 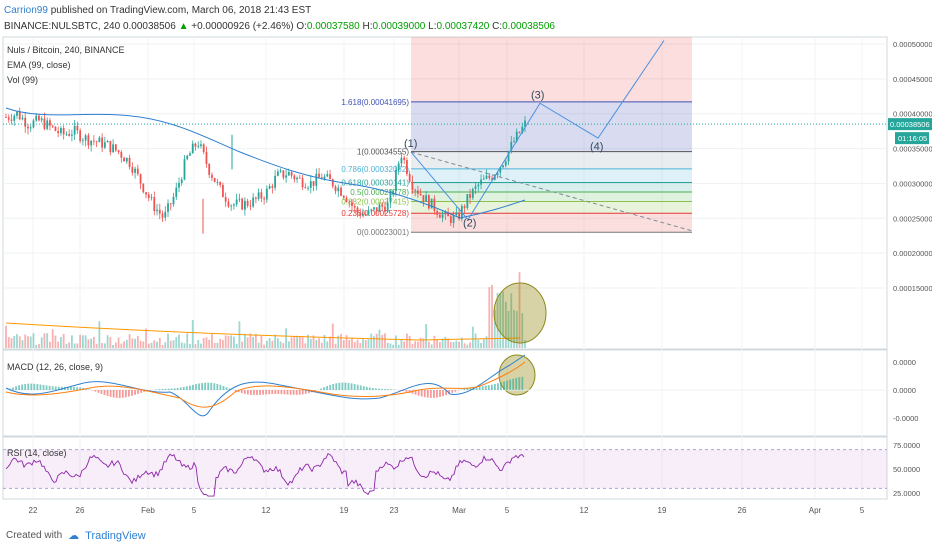 I want to click on fib-zone, so click(x=551, y=160).